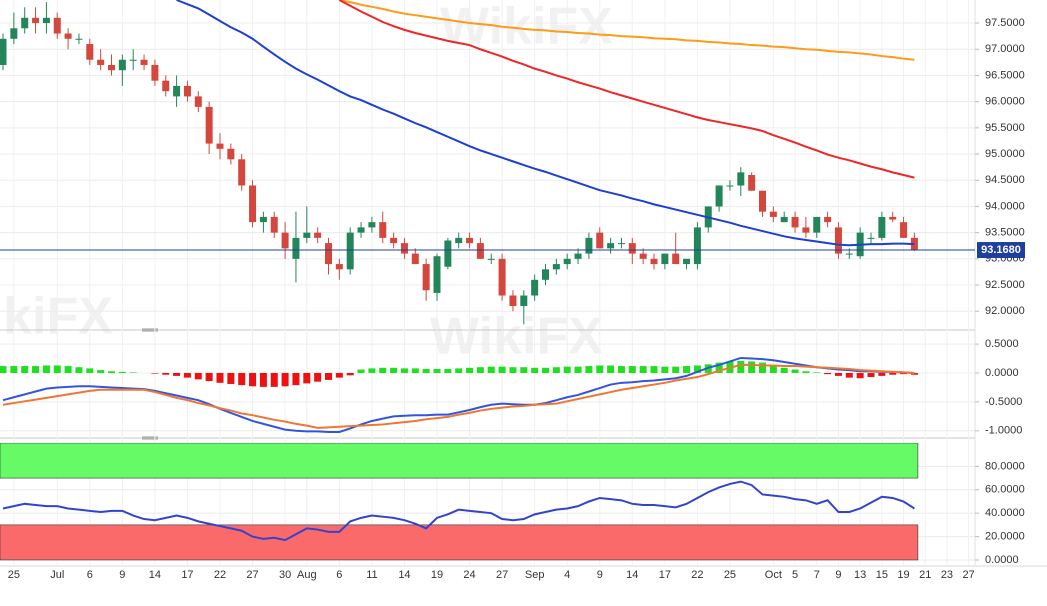 This screenshot has width=1047, height=606. I want to click on x-tick-label: 22, so click(697, 575).